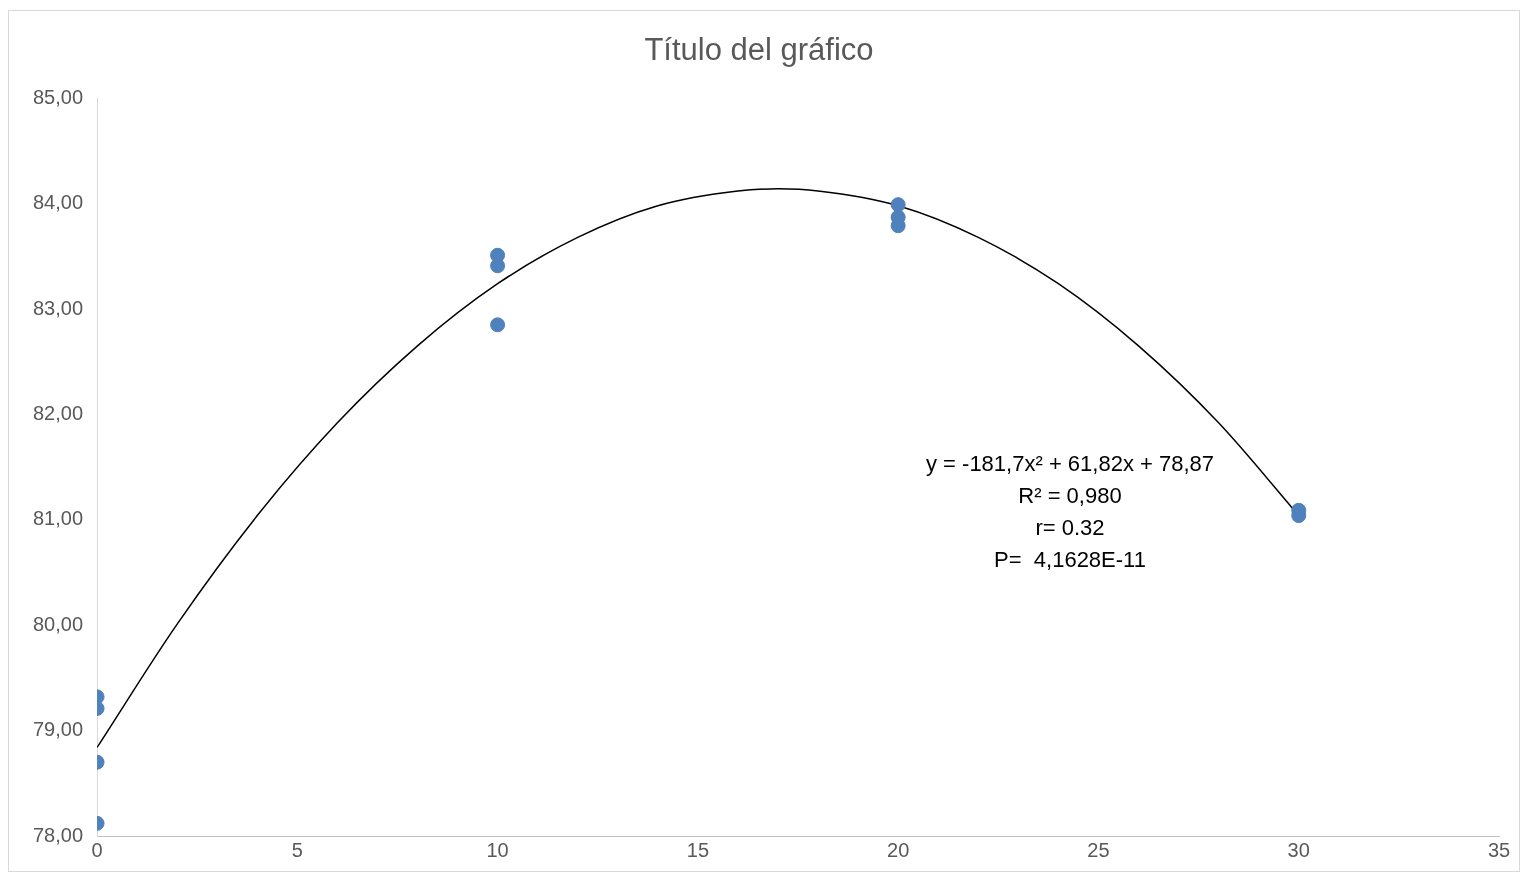 The width and height of the screenshot is (1522, 874). What do you see at coordinates (97, 849) in the screenshot?
I see `x-tick-label: 0` at bounding box center [97, 849].